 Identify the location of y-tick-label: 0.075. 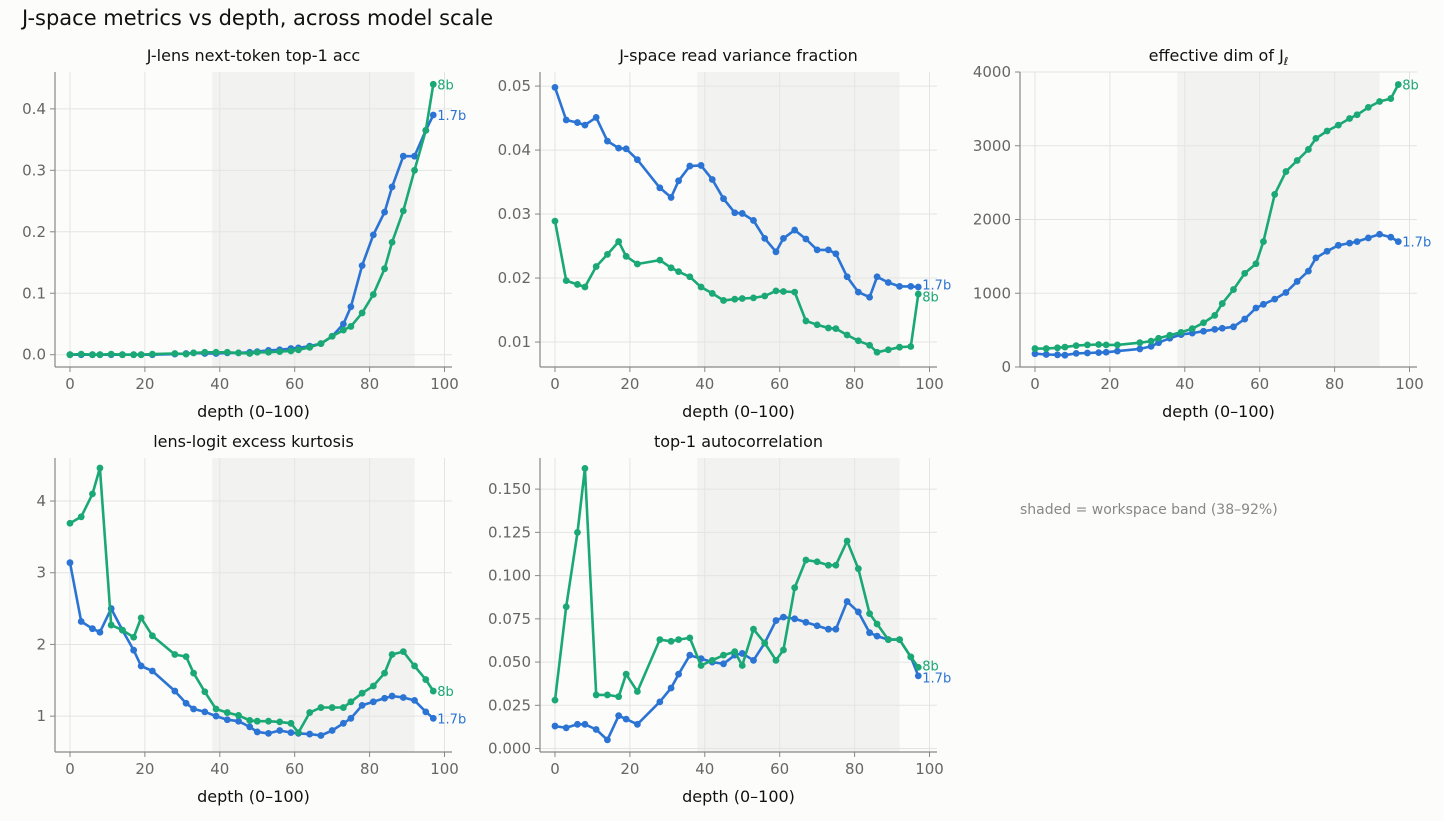
(509, 619).